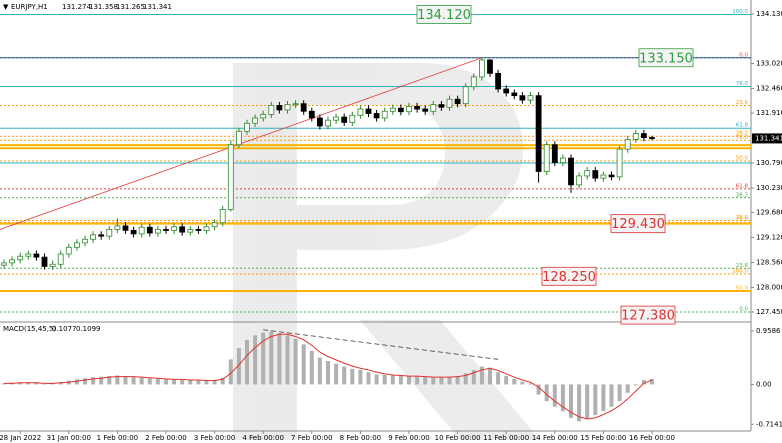  What do you see at coordinates (742, 159) in the screenshot?
I see `fib-level-label: 50.0` at bounding box center [742, 159].